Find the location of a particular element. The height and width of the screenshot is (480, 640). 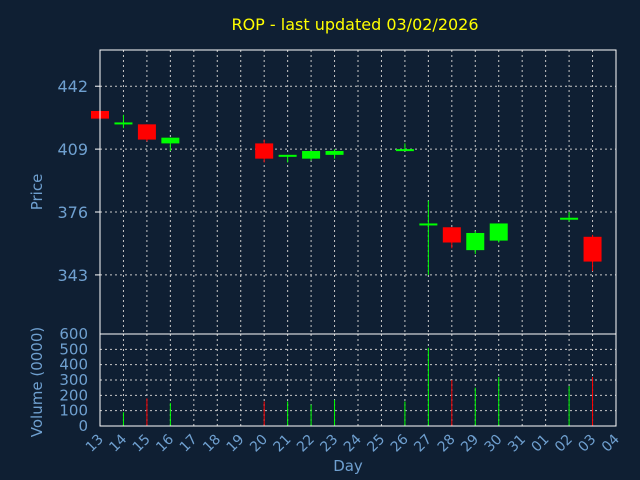

x-tick-label: 02 is located at coordinates (564, 444).